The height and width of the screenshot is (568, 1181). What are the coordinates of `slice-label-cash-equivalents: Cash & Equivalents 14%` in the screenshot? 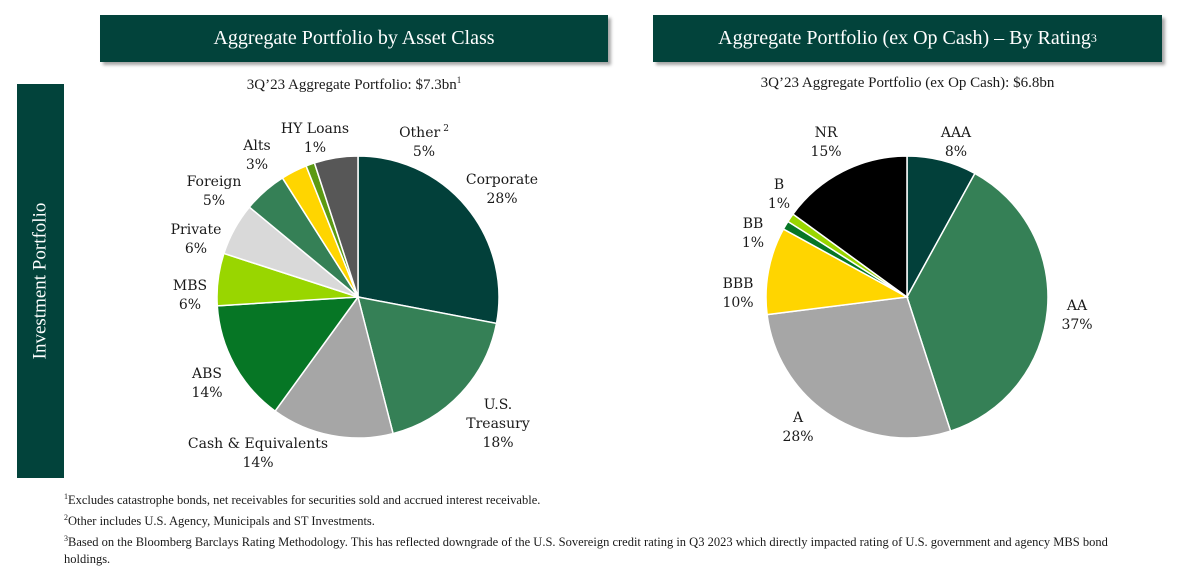 It's located at (258, 453).